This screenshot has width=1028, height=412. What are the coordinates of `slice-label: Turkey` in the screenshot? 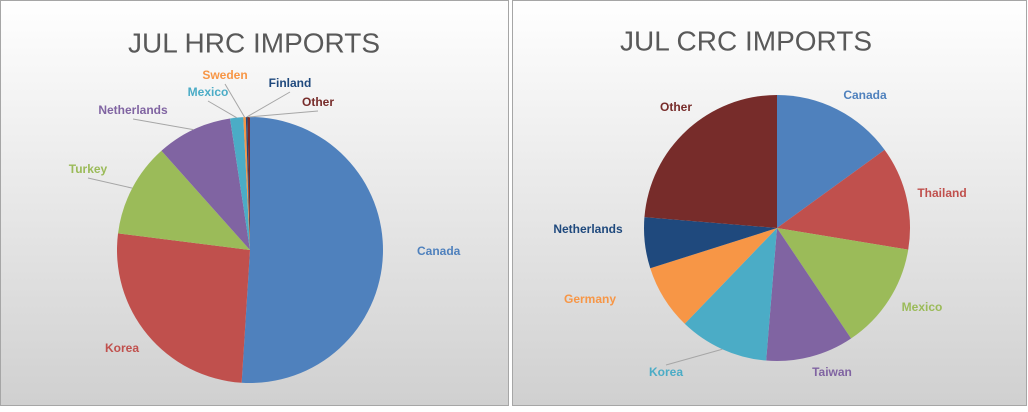 It's located at (88, 169).